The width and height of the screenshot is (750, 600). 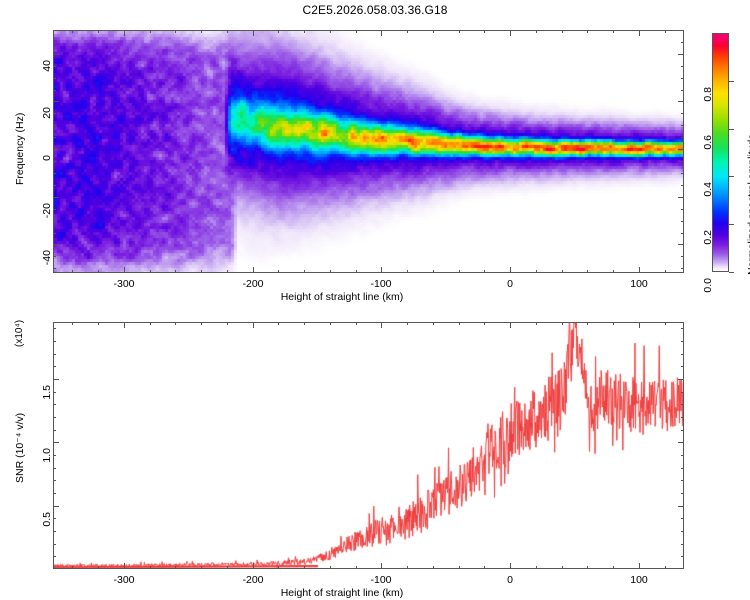 I want to click on axis-tick-label: 0, so click(x=510, y=284).